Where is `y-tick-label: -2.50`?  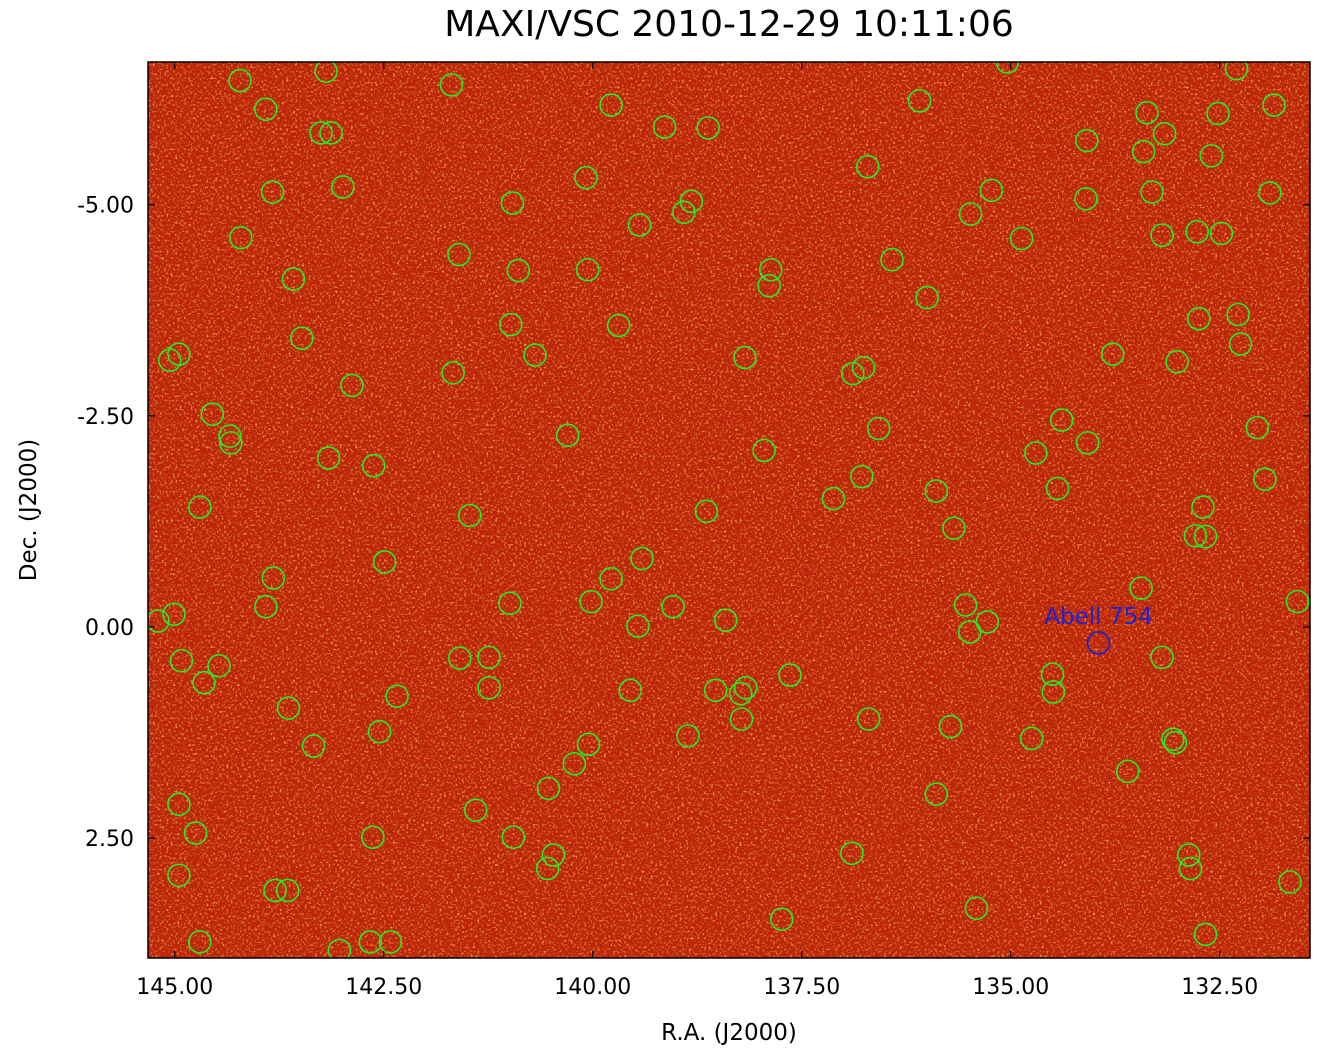
y-tick-label: -2.50 is located at coordinates (105, 417).